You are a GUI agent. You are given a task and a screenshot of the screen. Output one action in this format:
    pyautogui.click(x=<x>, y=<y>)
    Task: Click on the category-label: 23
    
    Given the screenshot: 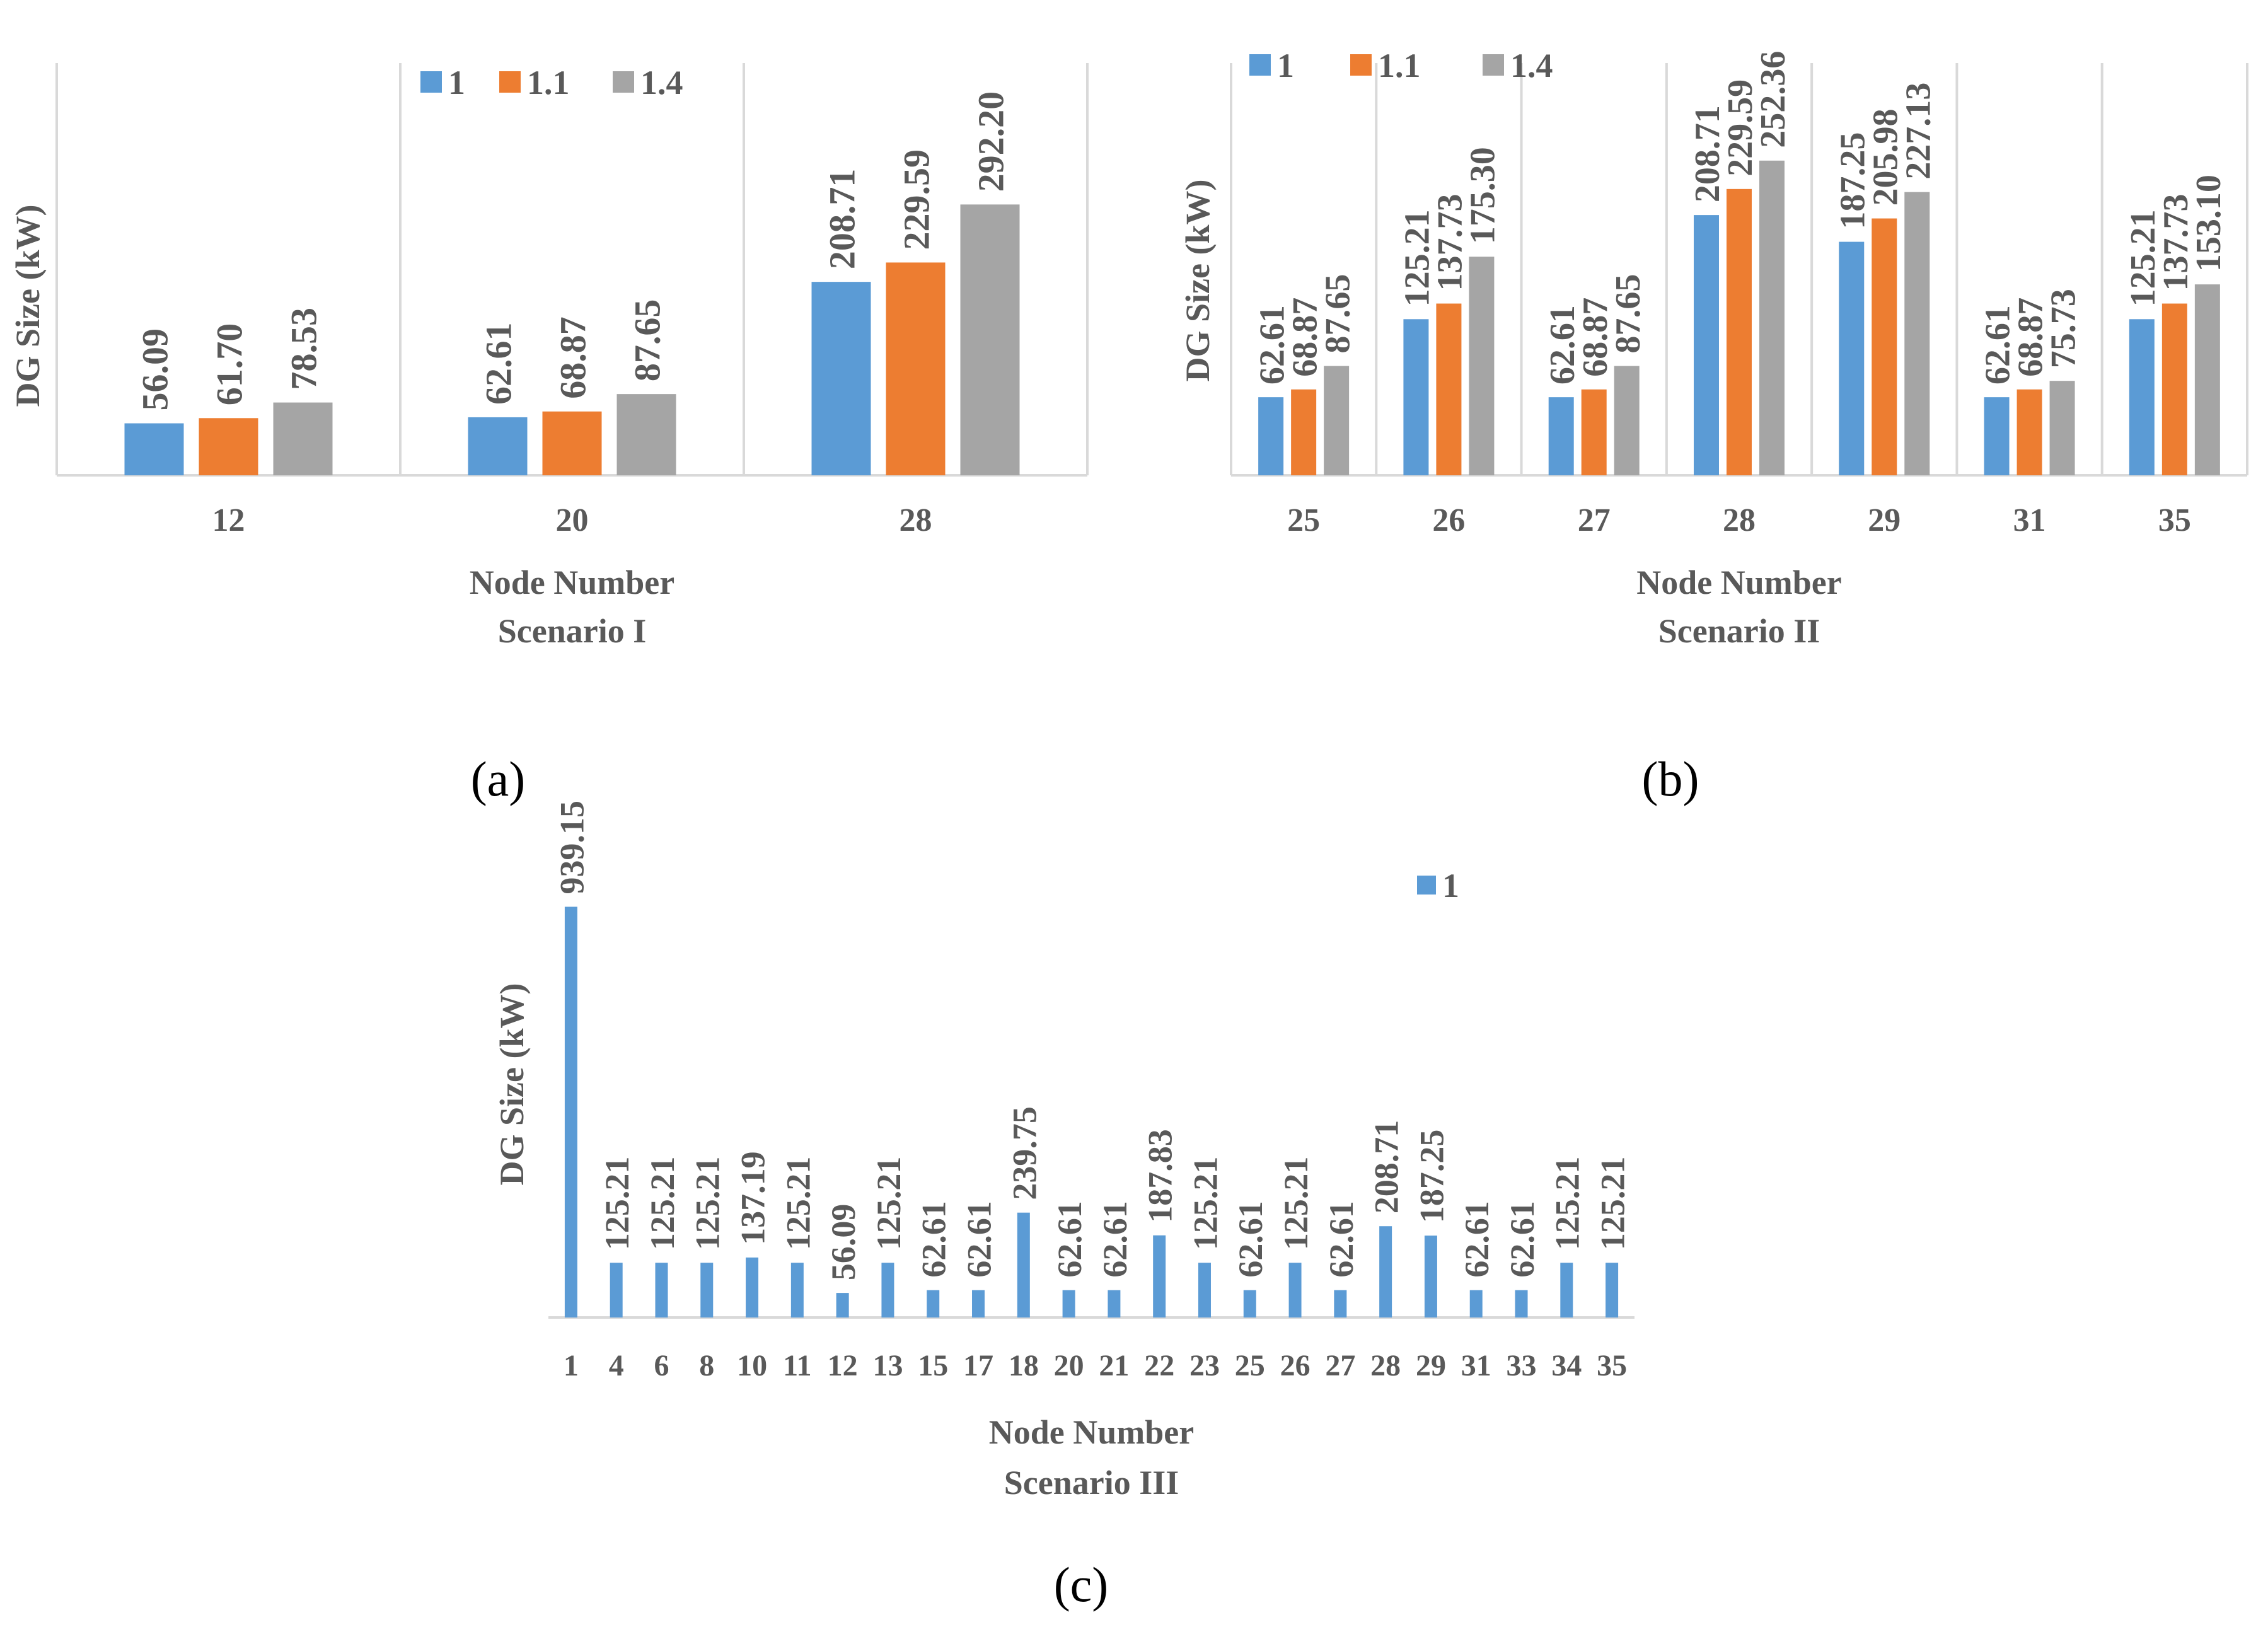 What is the action you would take?
    pyautogui.click(x=1204, y=1365)
    